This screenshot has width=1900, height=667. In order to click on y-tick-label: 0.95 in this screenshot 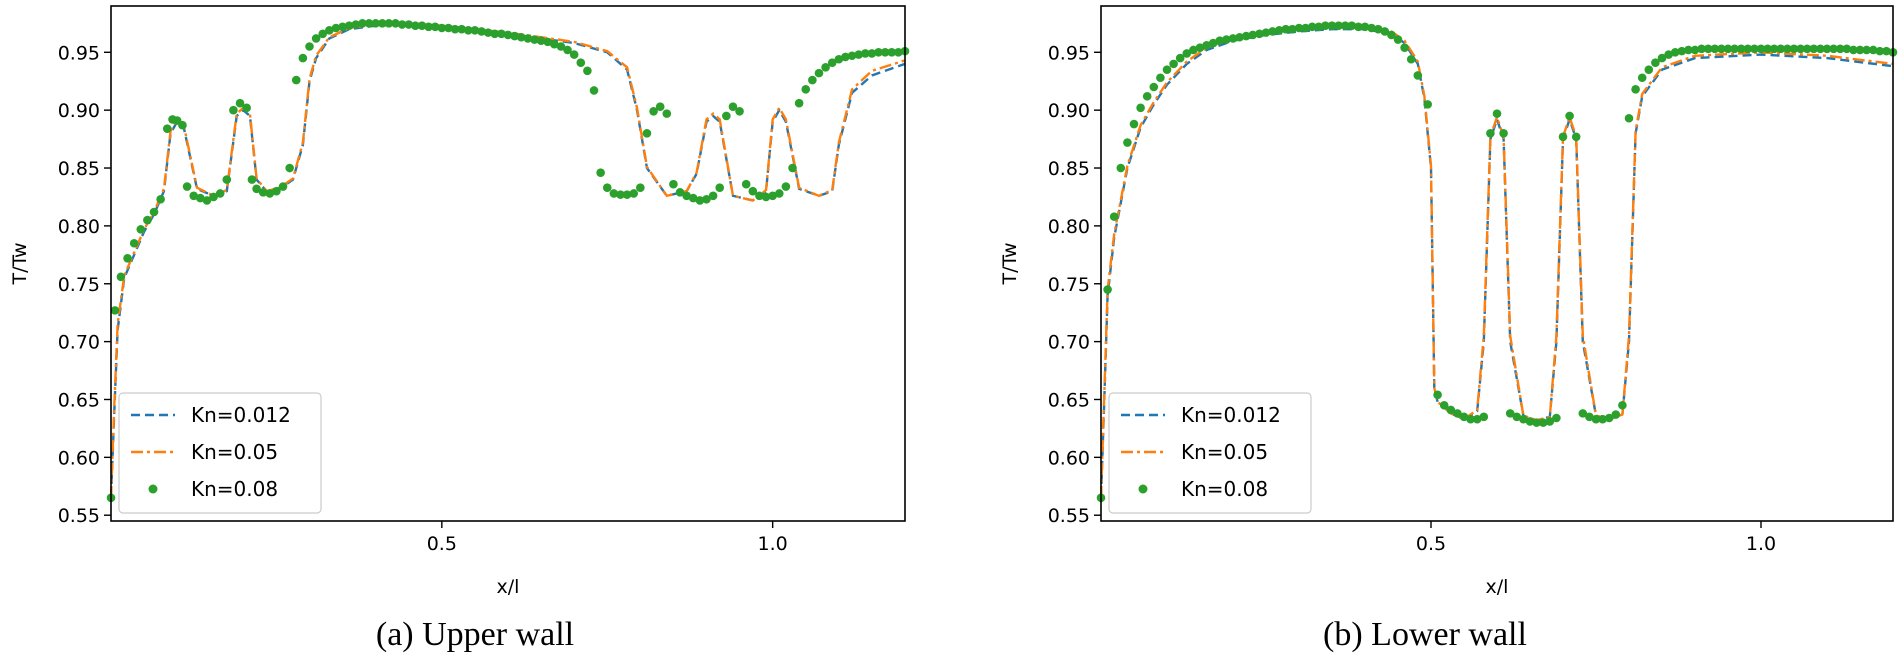, I will do `click(79, 53)`.